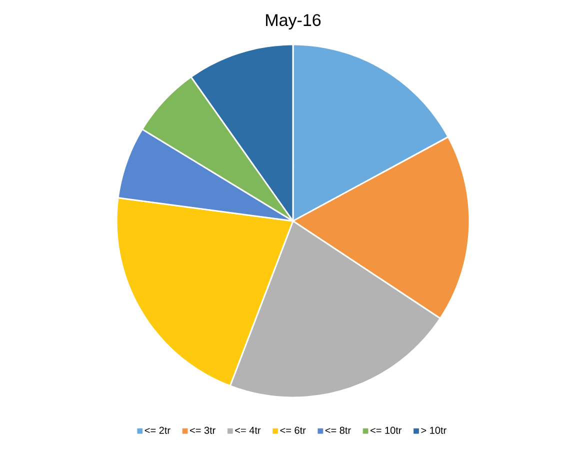 Image resolution: width=588 pixels, height=471 pixels. Describe the element at coordinates (293, 430) in the screenshot. I see `legend-label: <= 6tr` at that location.